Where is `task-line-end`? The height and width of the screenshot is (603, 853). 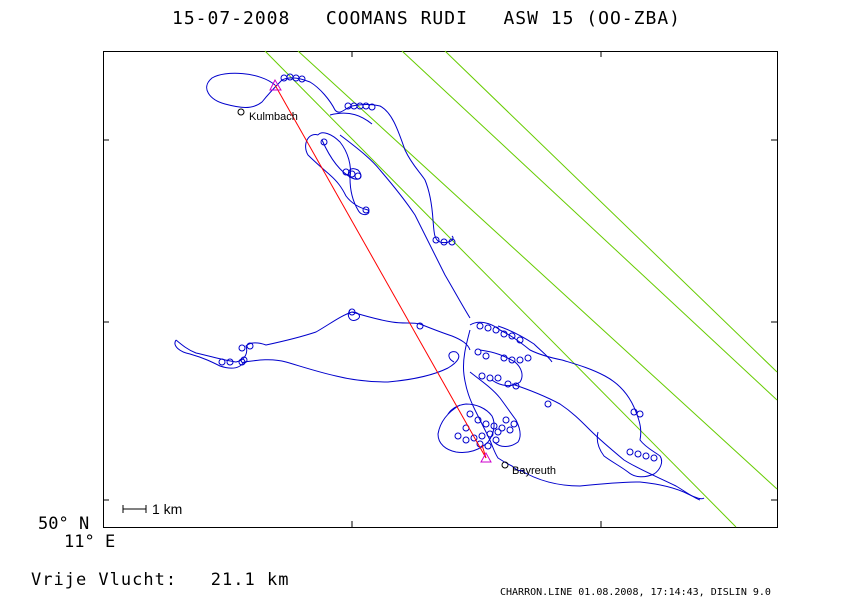
task-line-end is located at coordinates (484, 451).